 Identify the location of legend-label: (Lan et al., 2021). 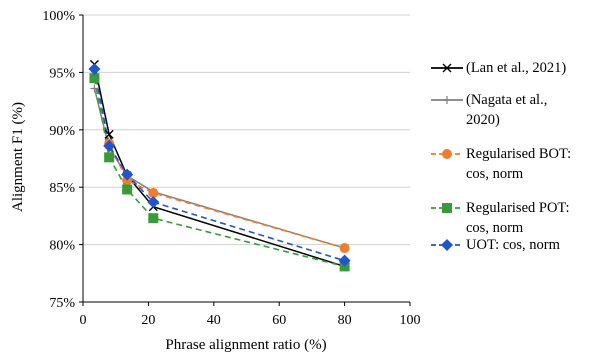
(516, 68).